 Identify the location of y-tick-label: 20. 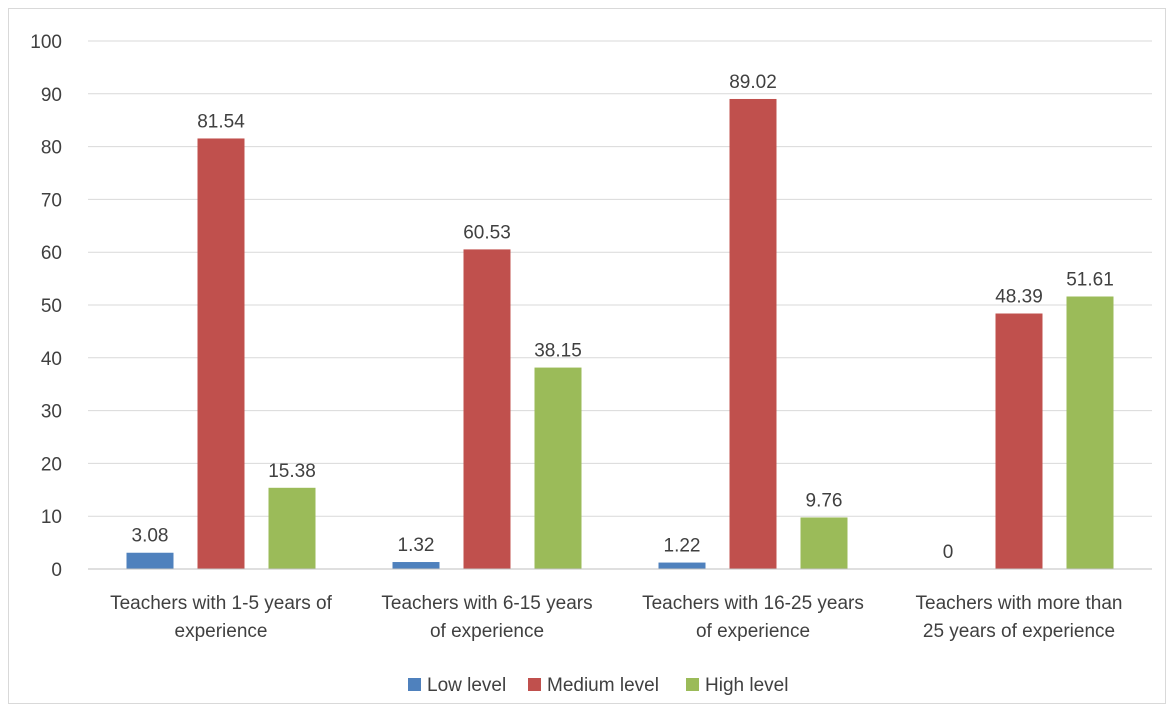
(51, 464).